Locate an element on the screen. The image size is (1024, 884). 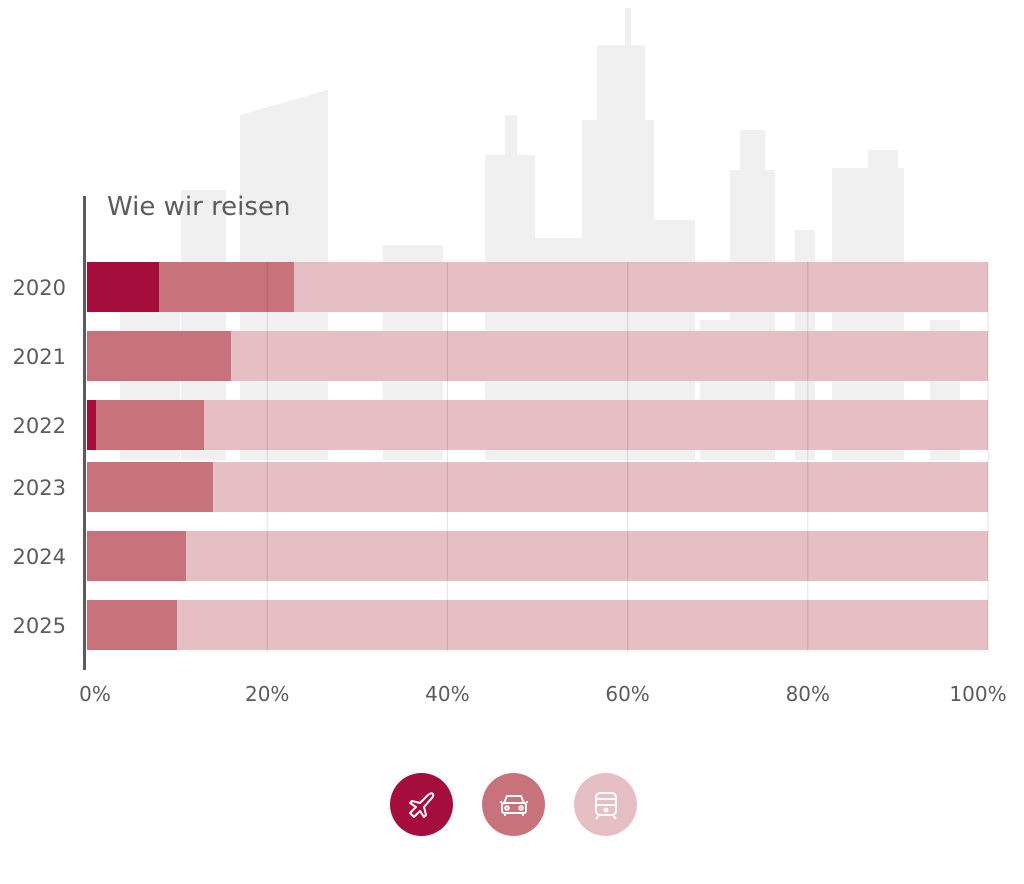
legend-car is located at coordinates (513, 804).